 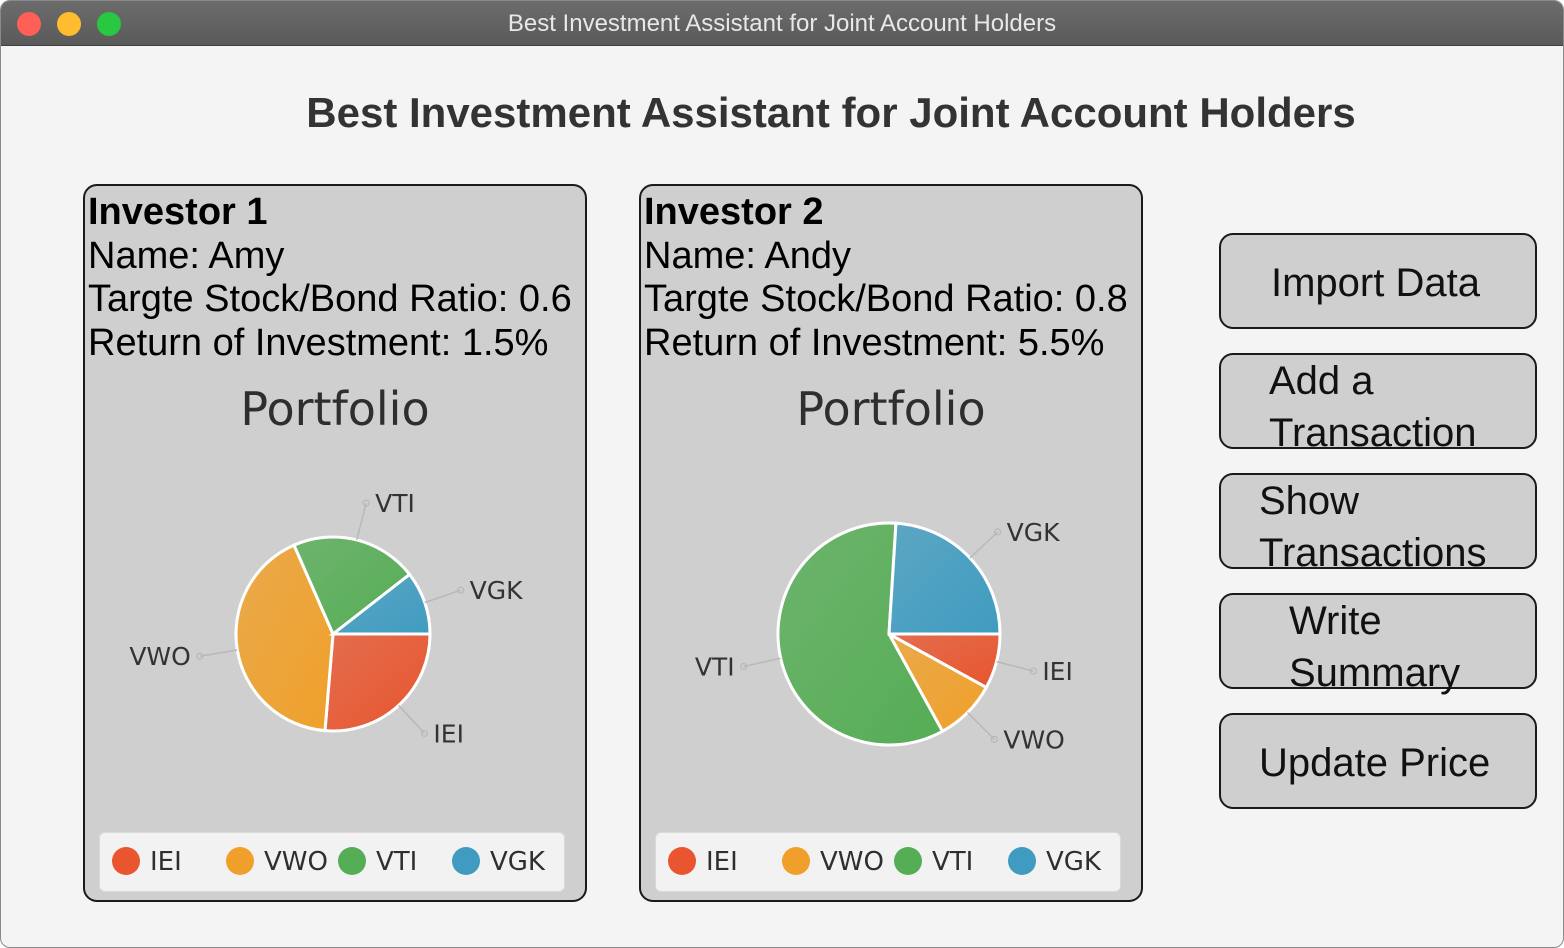 I want to click on minimize-window-icon, so click(x=69, y=24).